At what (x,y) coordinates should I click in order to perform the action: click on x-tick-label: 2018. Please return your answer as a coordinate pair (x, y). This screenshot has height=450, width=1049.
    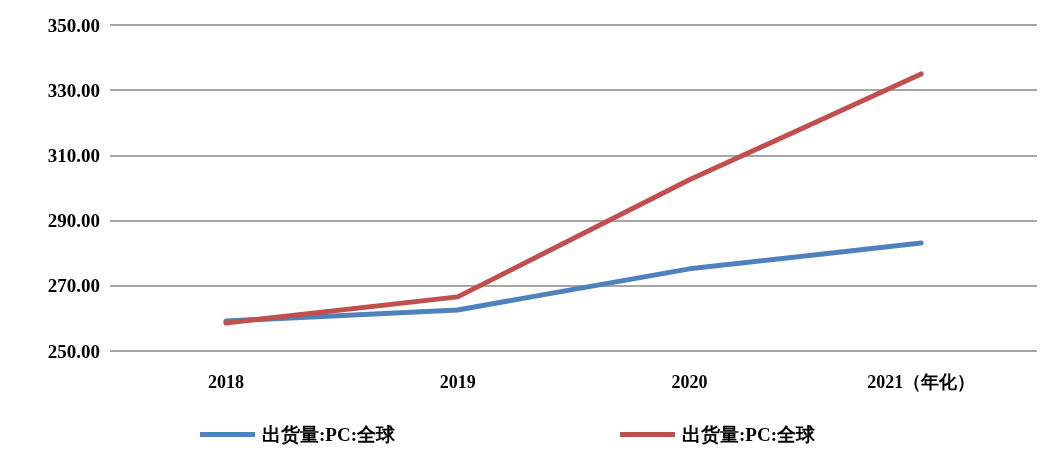
    Looking at the image, I should click on (225, 382).